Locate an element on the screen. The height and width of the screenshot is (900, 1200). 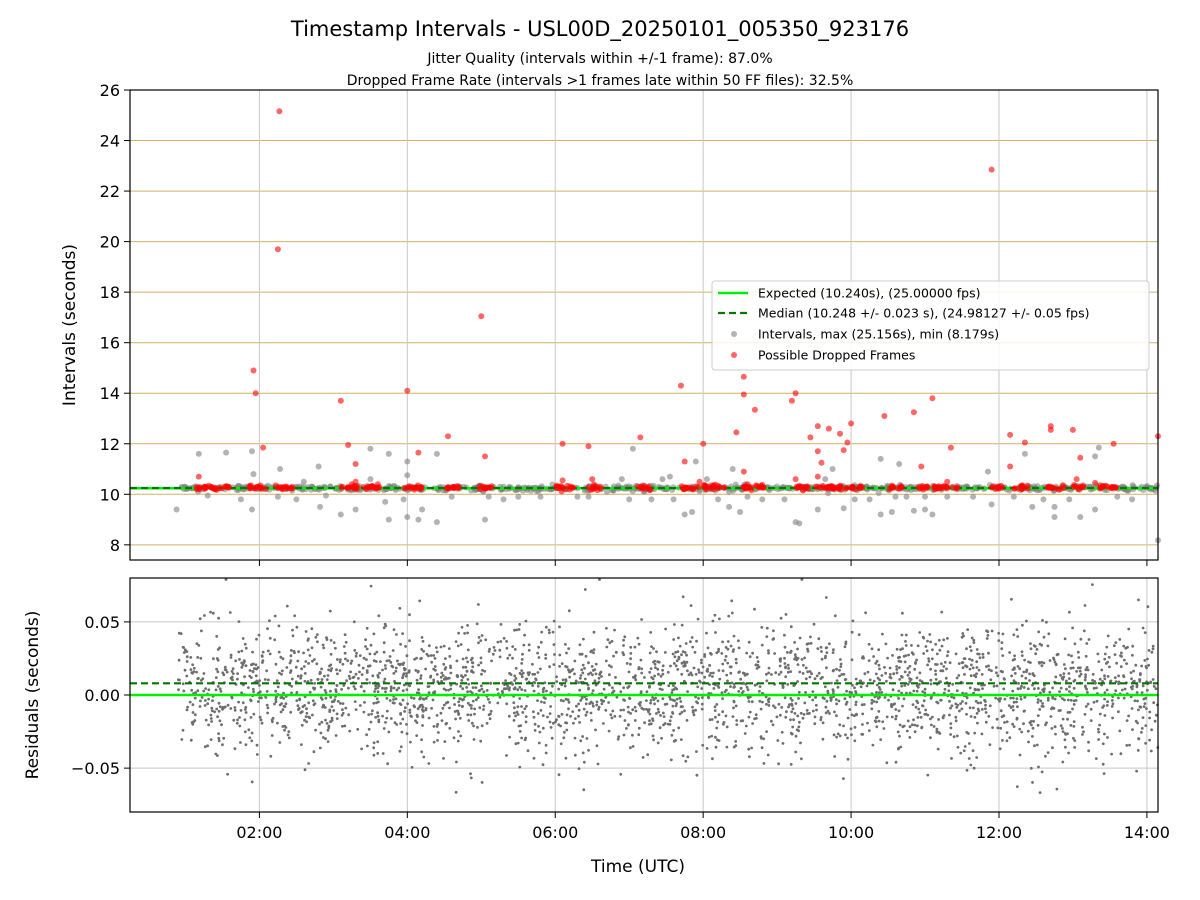
bottom-ytick-label: 0.00 is located at coordinates (102, 695).